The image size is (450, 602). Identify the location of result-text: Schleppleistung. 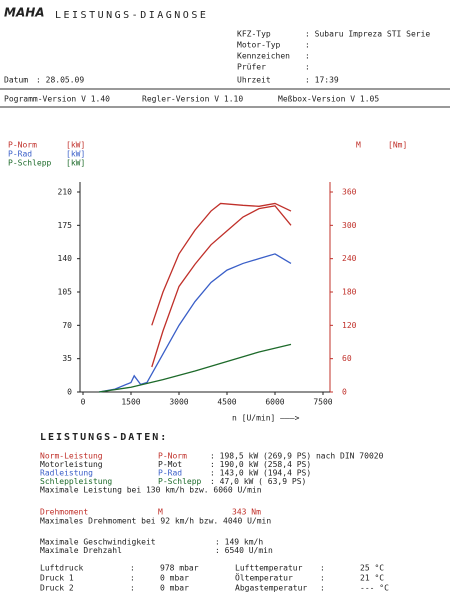
(76, 481).